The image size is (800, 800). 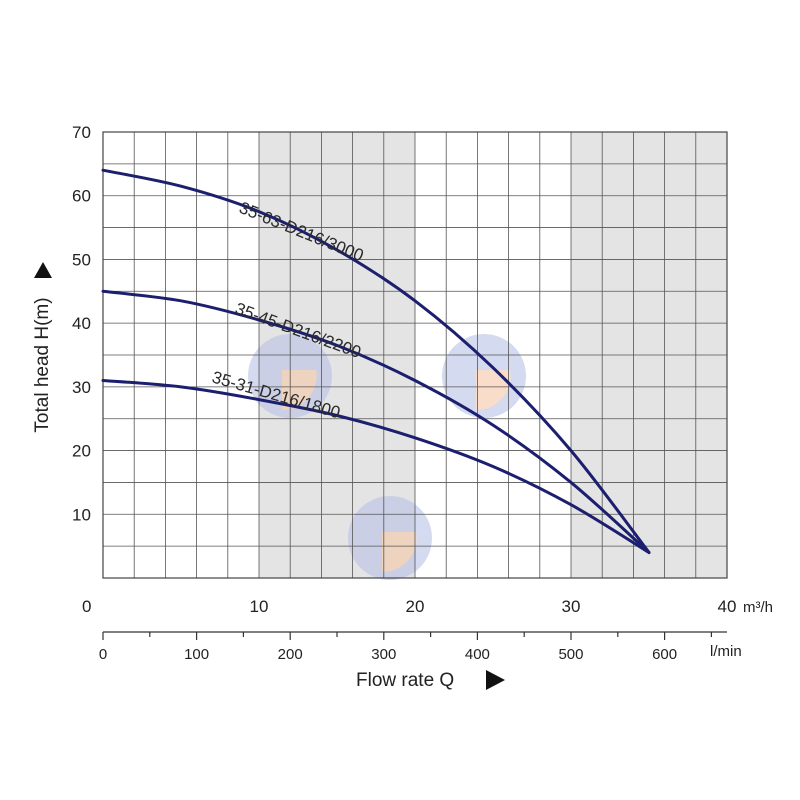 What do you see at coordinates (405, 680) in the screenshot?
I see `x-axis-title: Flow rate Q` at bounding box center [405, 680].